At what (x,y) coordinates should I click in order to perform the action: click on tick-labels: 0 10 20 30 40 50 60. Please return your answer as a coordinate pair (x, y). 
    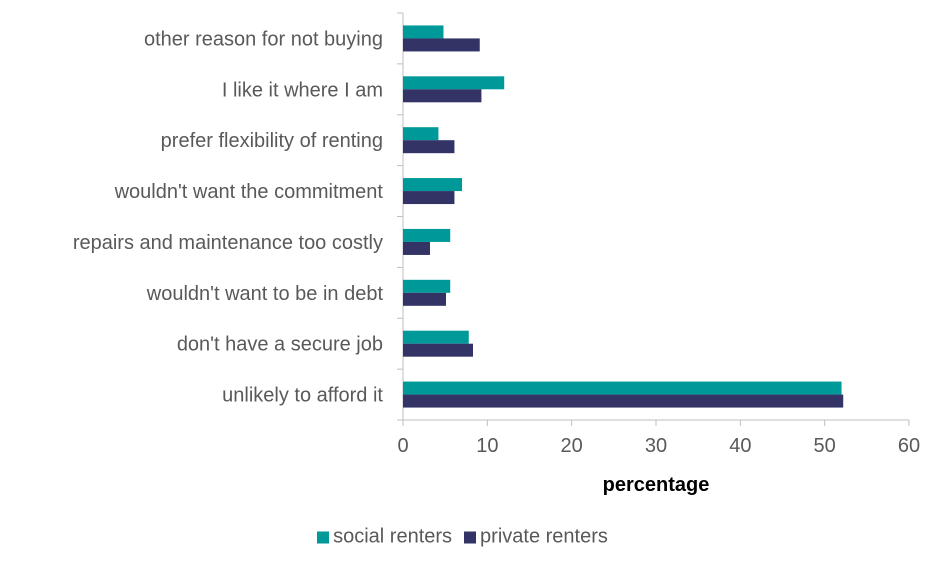
    Looking at the image, I should click on (658, 446).